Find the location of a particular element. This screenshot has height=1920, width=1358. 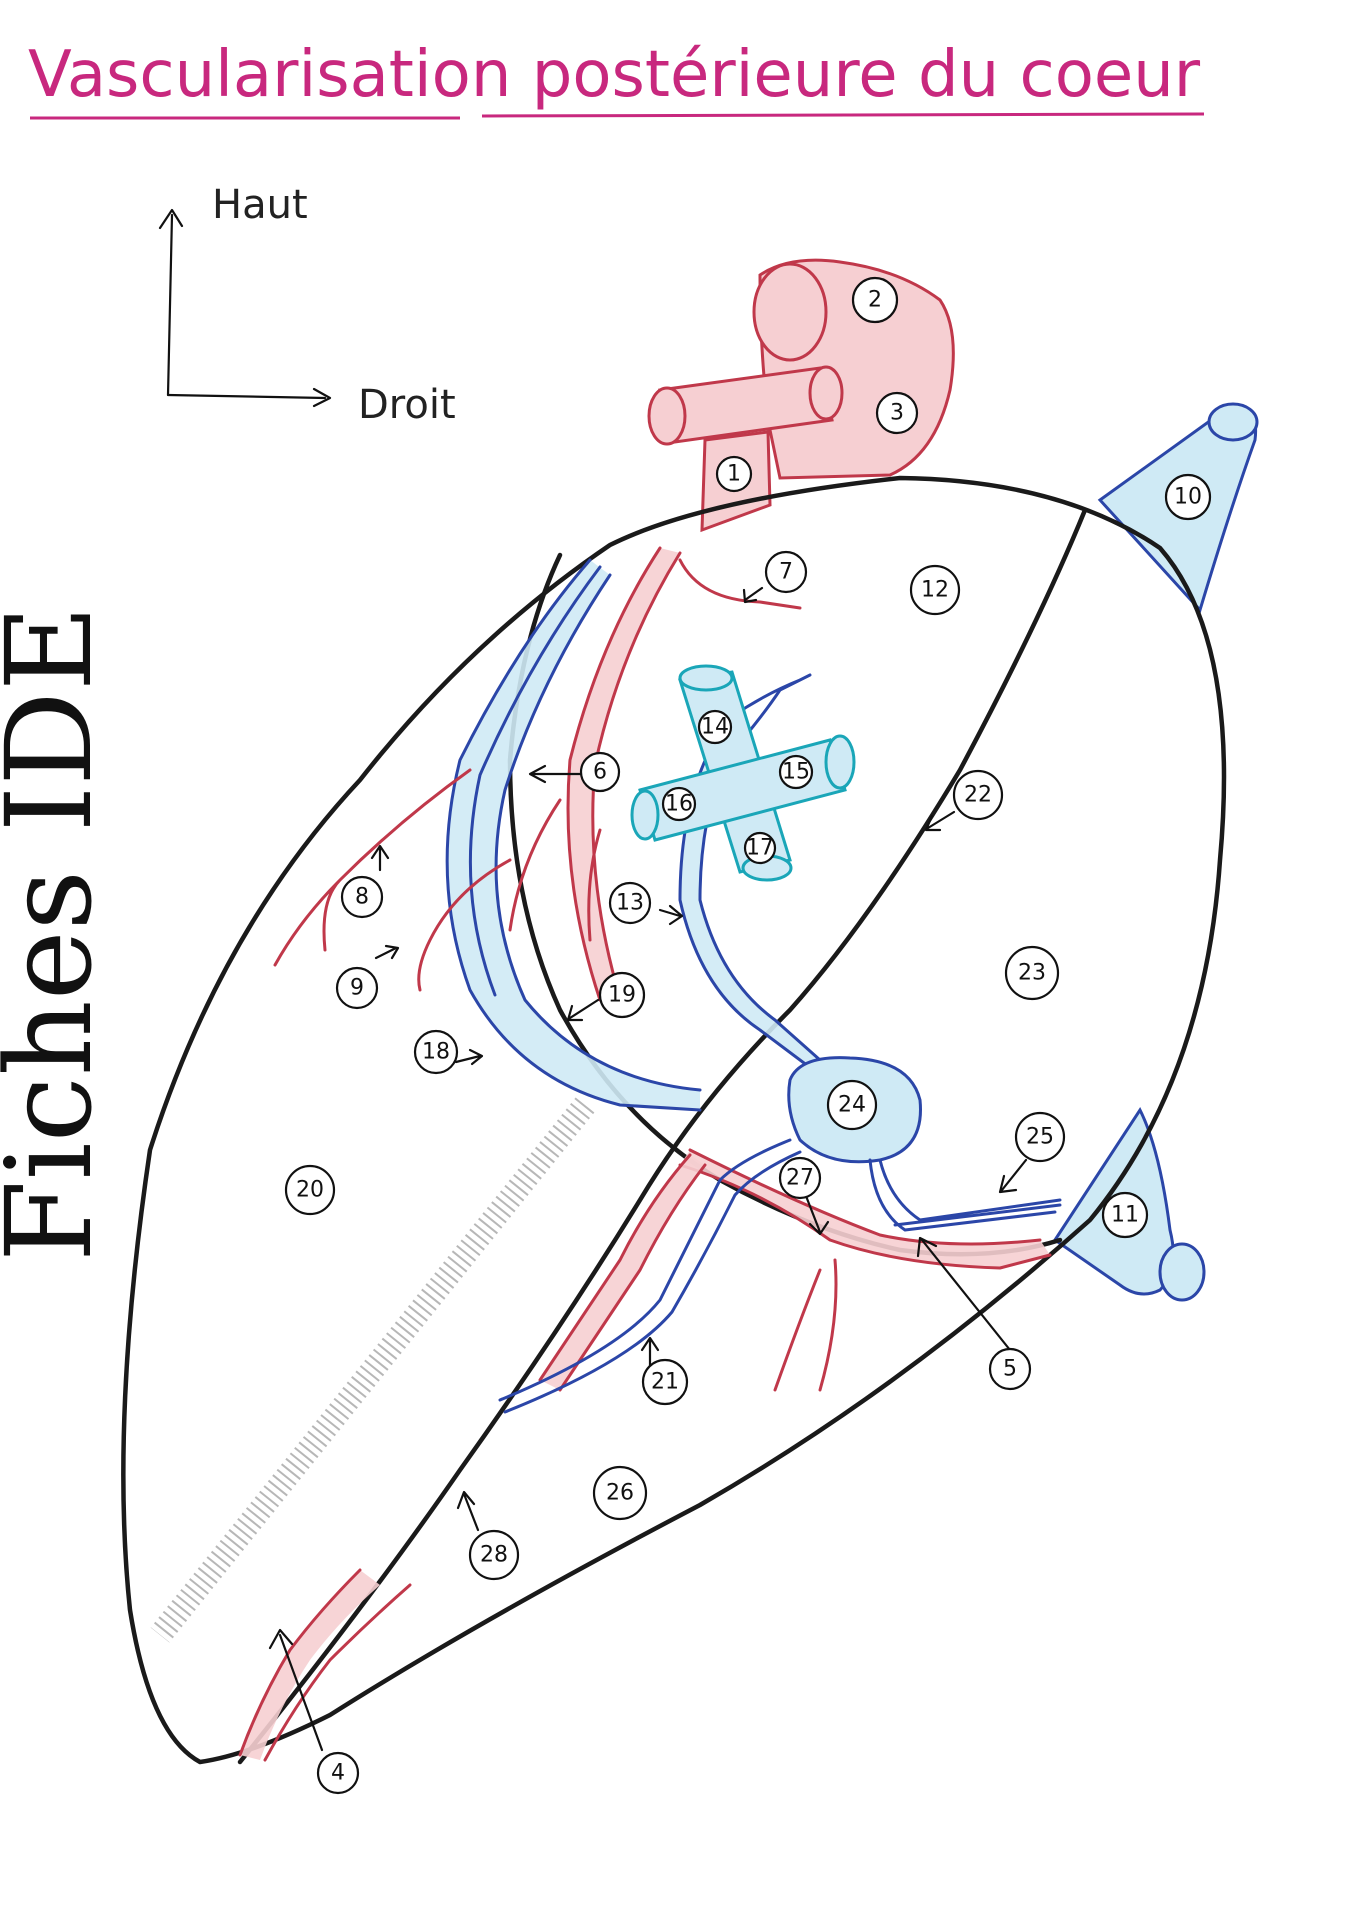

marker-11-circle is located at coordinates (1125, 1215).